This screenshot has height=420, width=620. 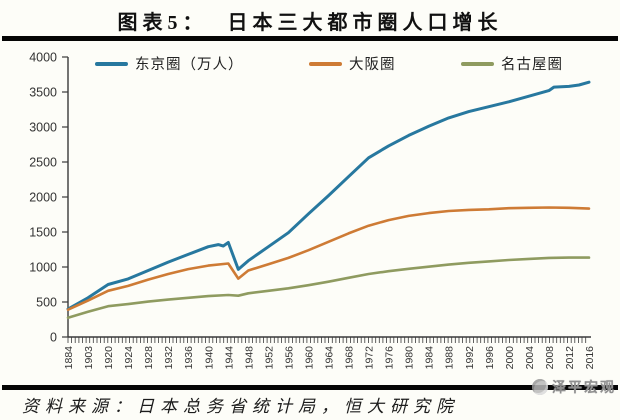 I want to click on x-tick-label: 2016, so click(x=590, y=358).